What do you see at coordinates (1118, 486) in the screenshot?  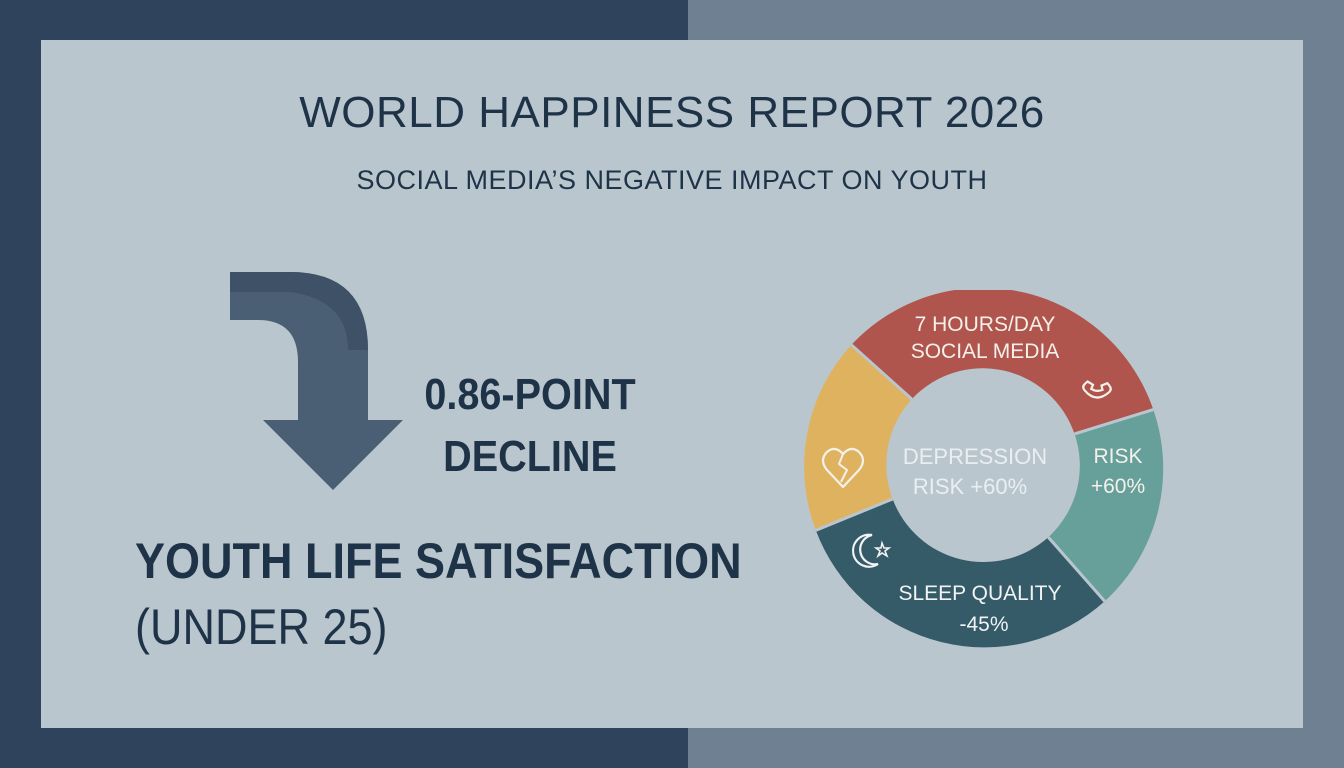 I see `risk-label-line2: +60%` at bounding box center [1118, 486].